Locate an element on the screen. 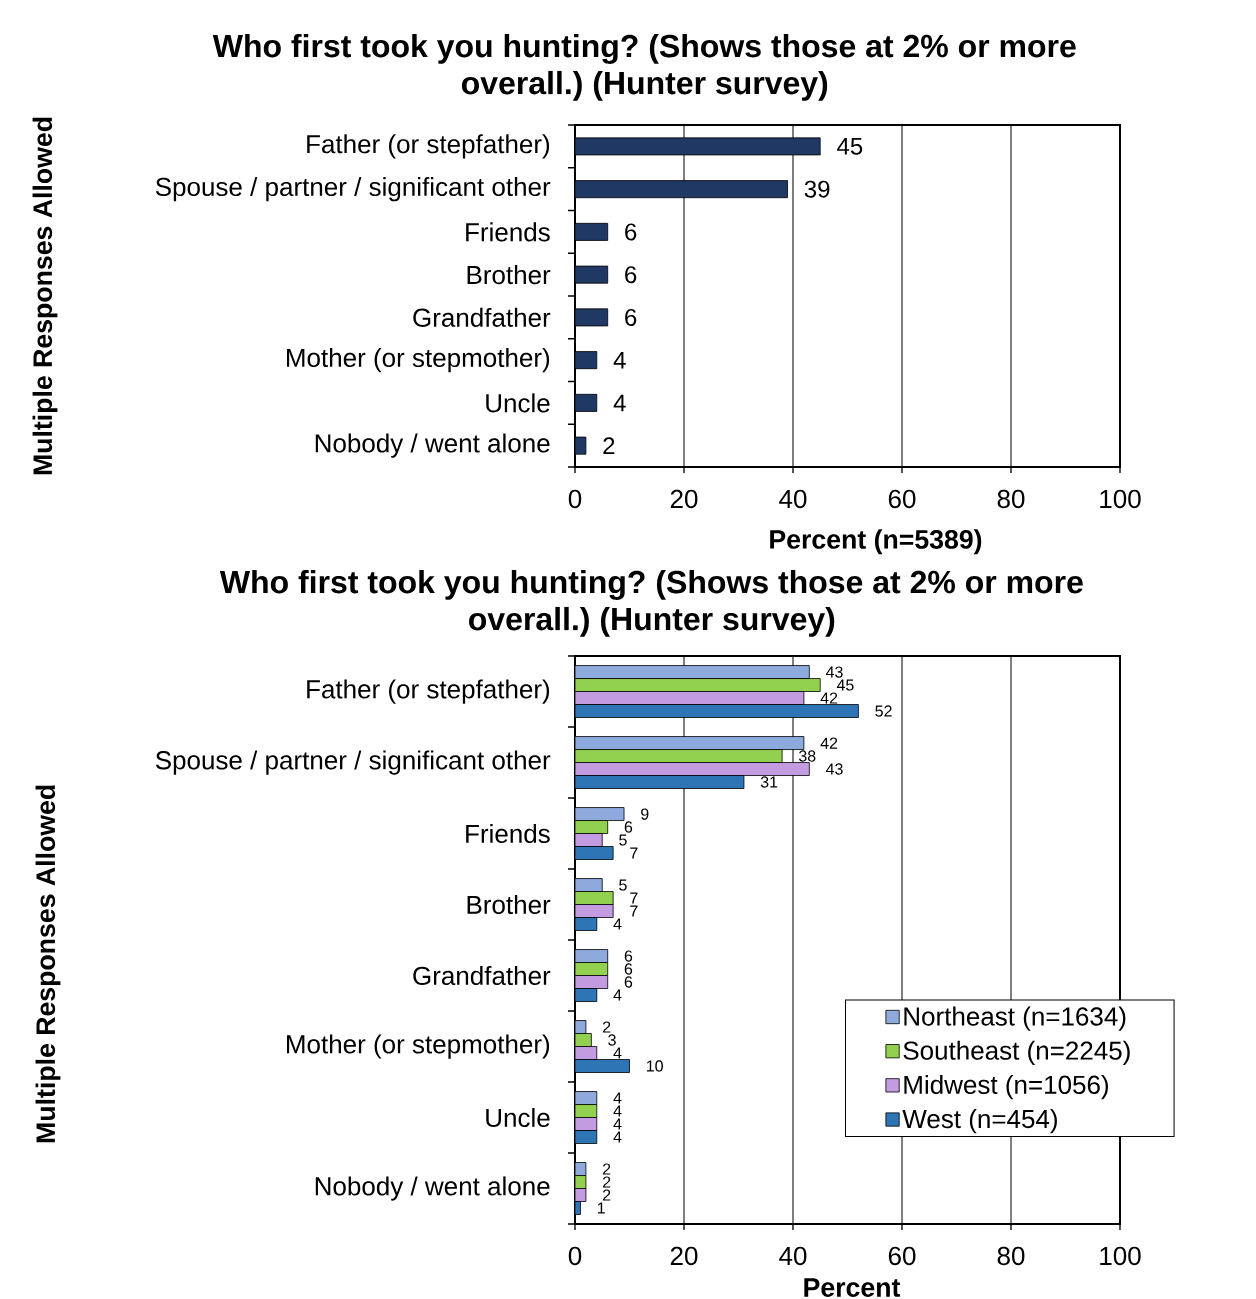  data-label: 9 is located at coordinates (645, 814).